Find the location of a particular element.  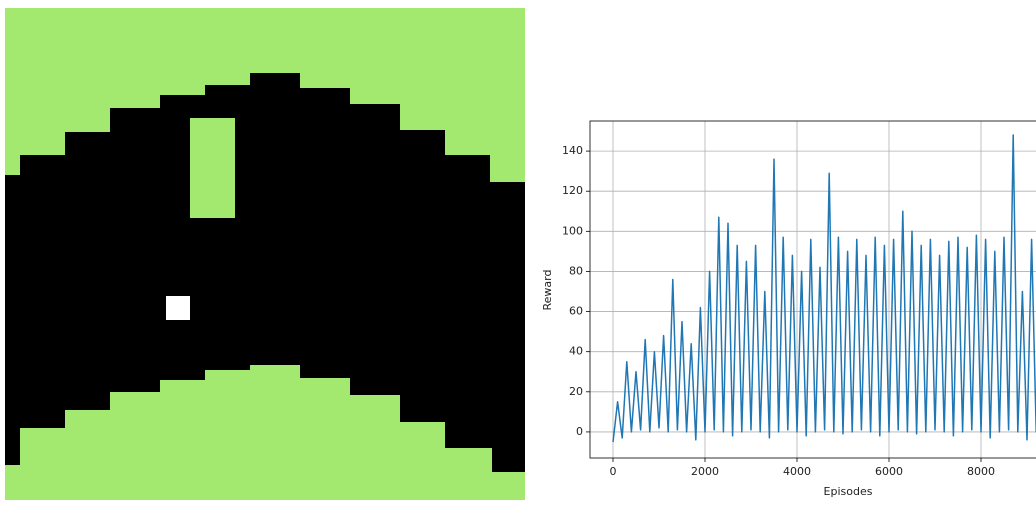

x-tick-label: 6000 is located at coordinates (889, 471).